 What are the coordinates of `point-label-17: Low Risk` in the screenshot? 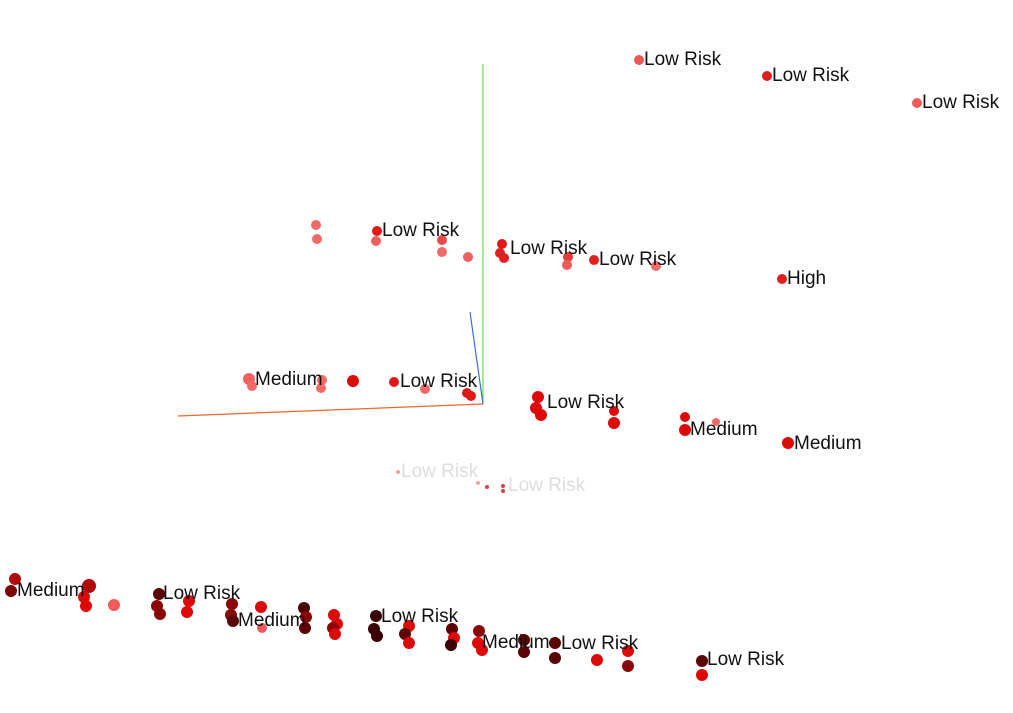 It's located at (420, 616).